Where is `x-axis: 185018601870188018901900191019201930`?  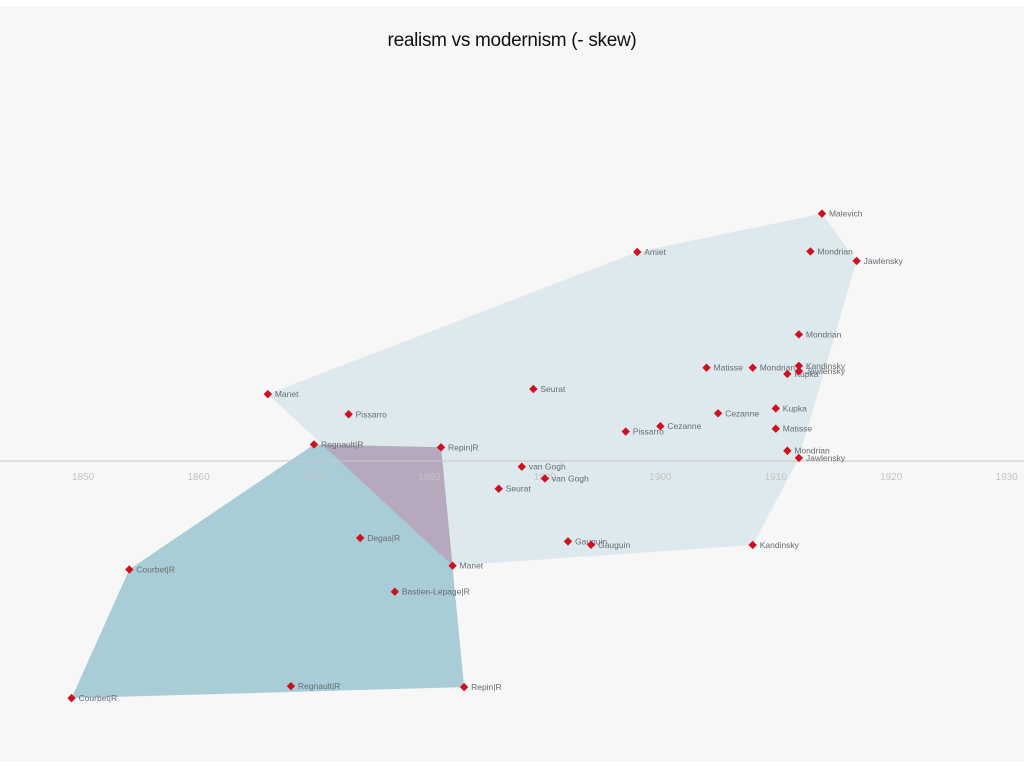
x-axis: 185018601870188018901900191019201930 is located at coordinates (512, 471).